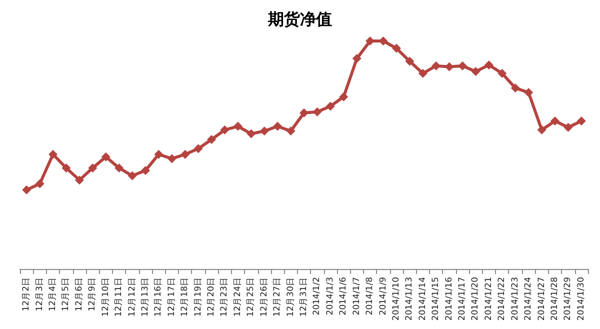 The image size is (600, 329). Describe the element at coordinates (568, 299) in the screenshot. I see `x-tick-label: 2014/1/29` at that location.